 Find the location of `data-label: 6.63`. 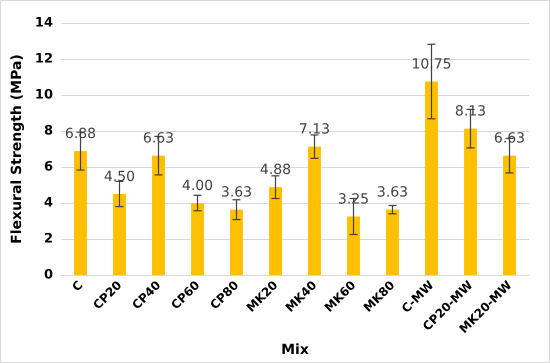

data-label: 6.63 is located at coordinates (510, 138).